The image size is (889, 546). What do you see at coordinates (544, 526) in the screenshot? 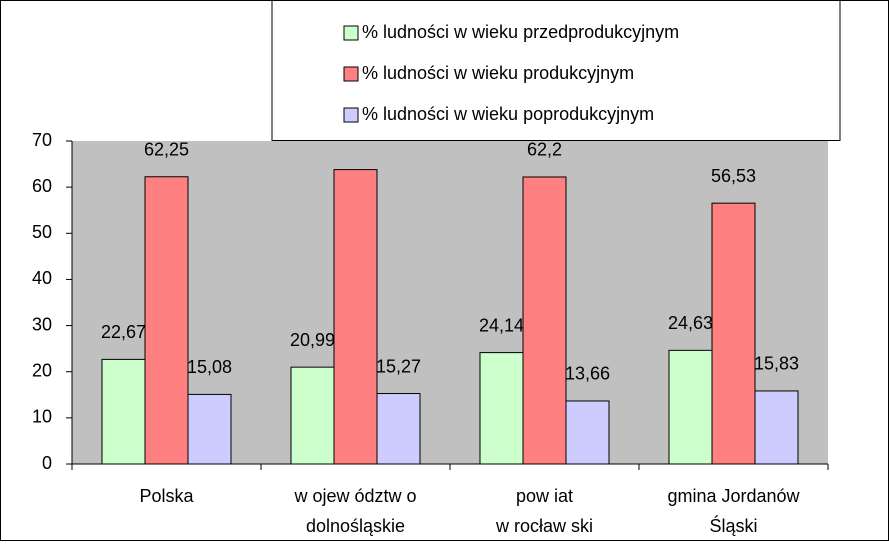
I see `x-tick-label: w rocław ski` at bounding box center [544, 526].